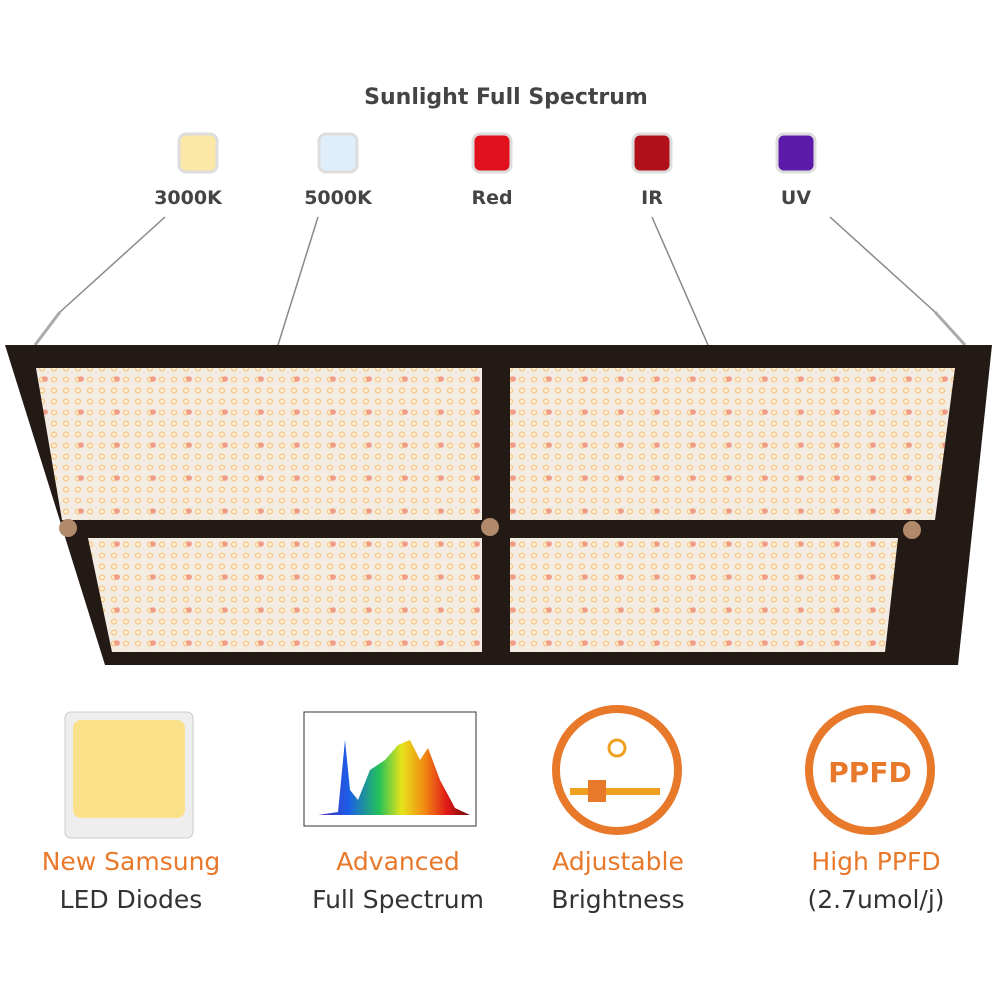 The width and height of the screenshot is (1001, 1001). Describe the element at coordinates (398, 861) in the screenshot. I see `feature-title: Advanced` at that location.